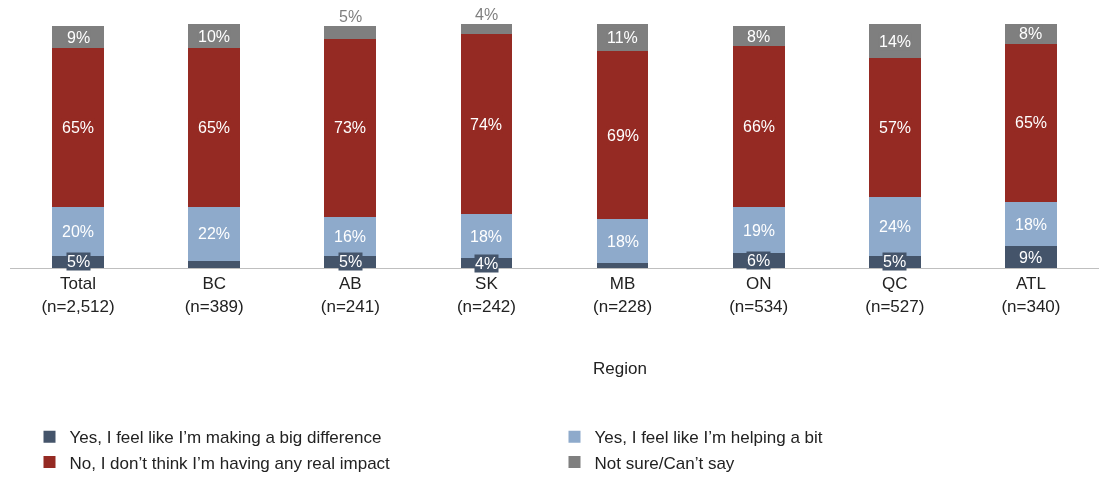 This screenshot has width=1109, height=491. I want to click on data-label: 16%, so click(350, 236).